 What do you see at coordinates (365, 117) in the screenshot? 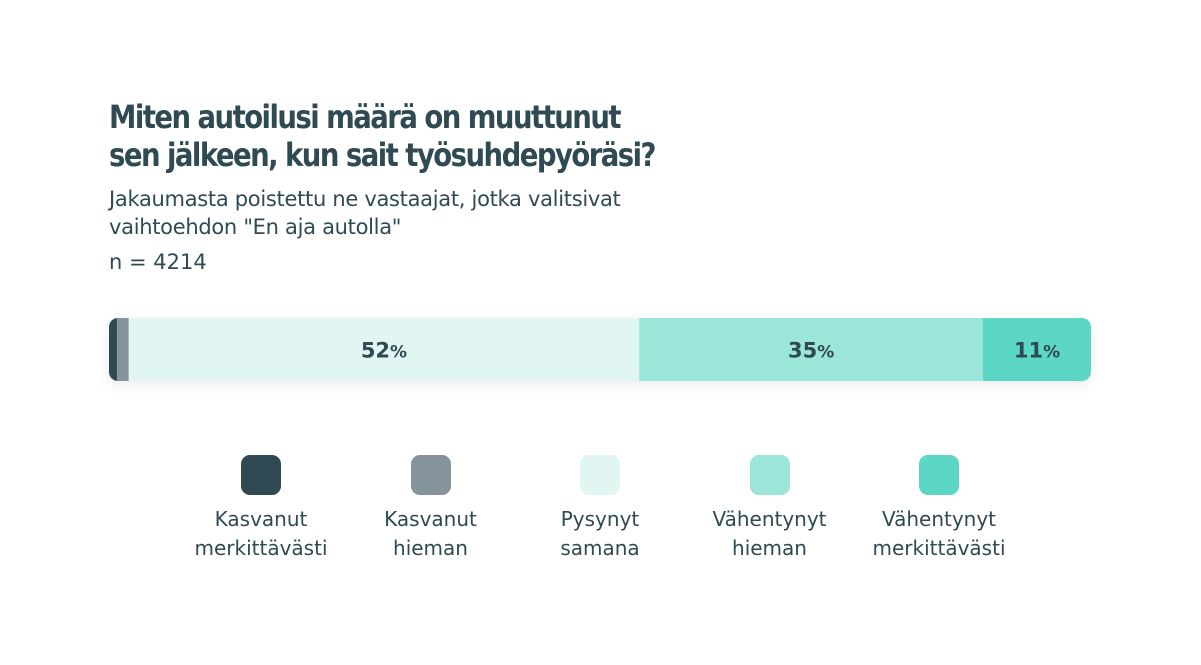
I see `chart-title-line: Miten autoilusi määrä on muuttunut` at bounding box center [365, 117].